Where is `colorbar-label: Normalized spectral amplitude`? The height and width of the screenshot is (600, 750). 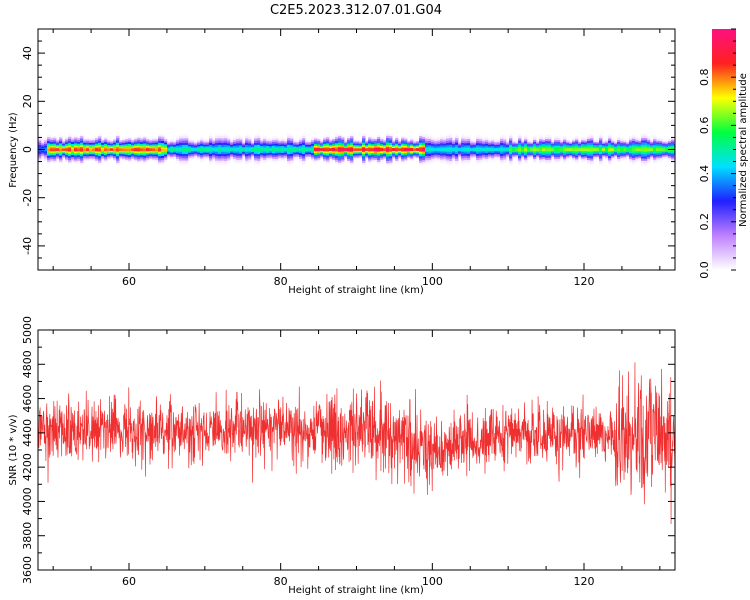
colorbar-label: Normalized spectral amplitude is located at coordinates (743, 150).